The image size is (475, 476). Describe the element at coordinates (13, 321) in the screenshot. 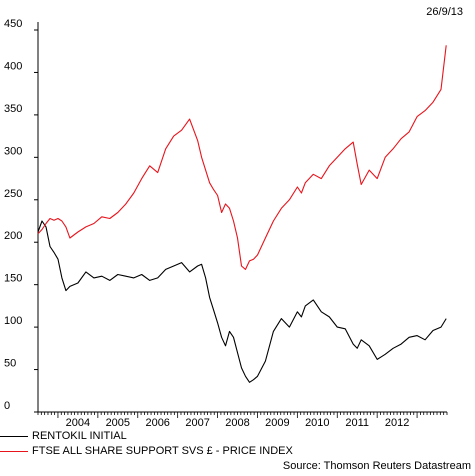

I see `y-tick-label: 100` at that location.